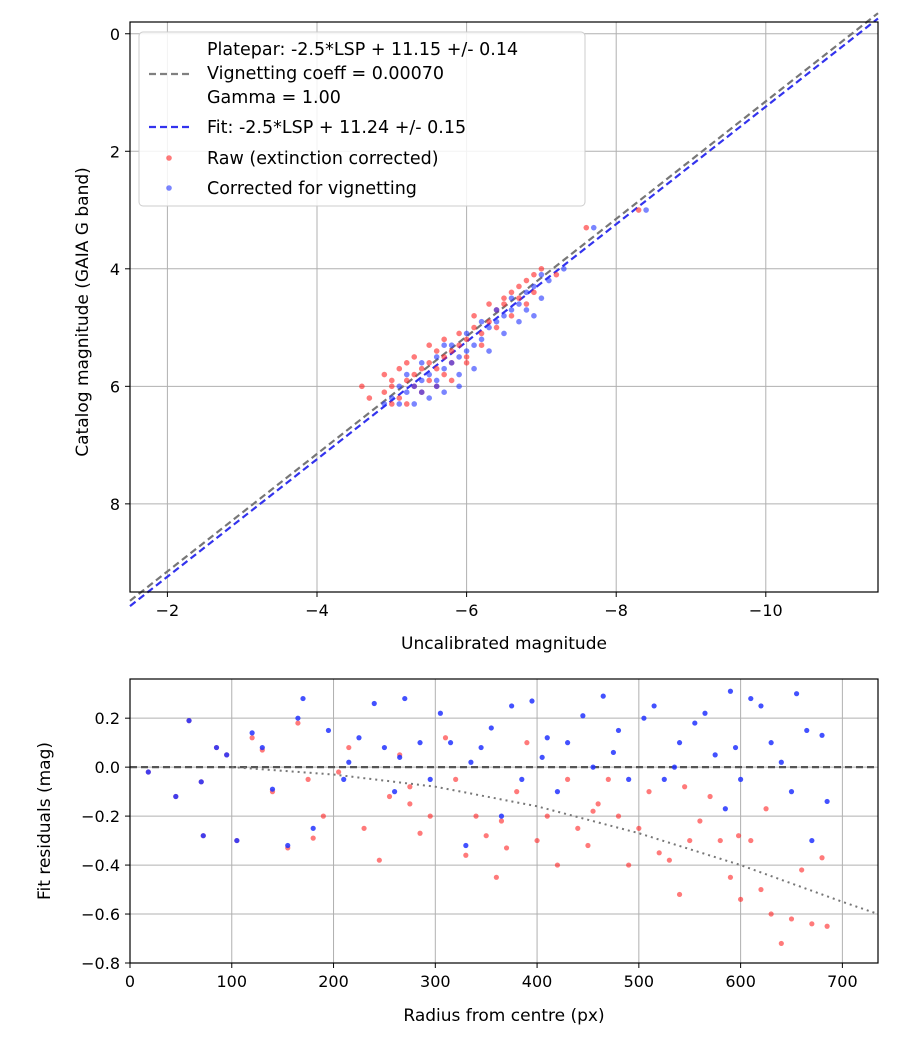 The width and height of the screenshot is (900, 1054). Describe the element at coordinates (336, 128) in the screenshot. I see `legend-label-fit: Fit: -2.5*LSP + 11.24 +/- 0.15` at that location.